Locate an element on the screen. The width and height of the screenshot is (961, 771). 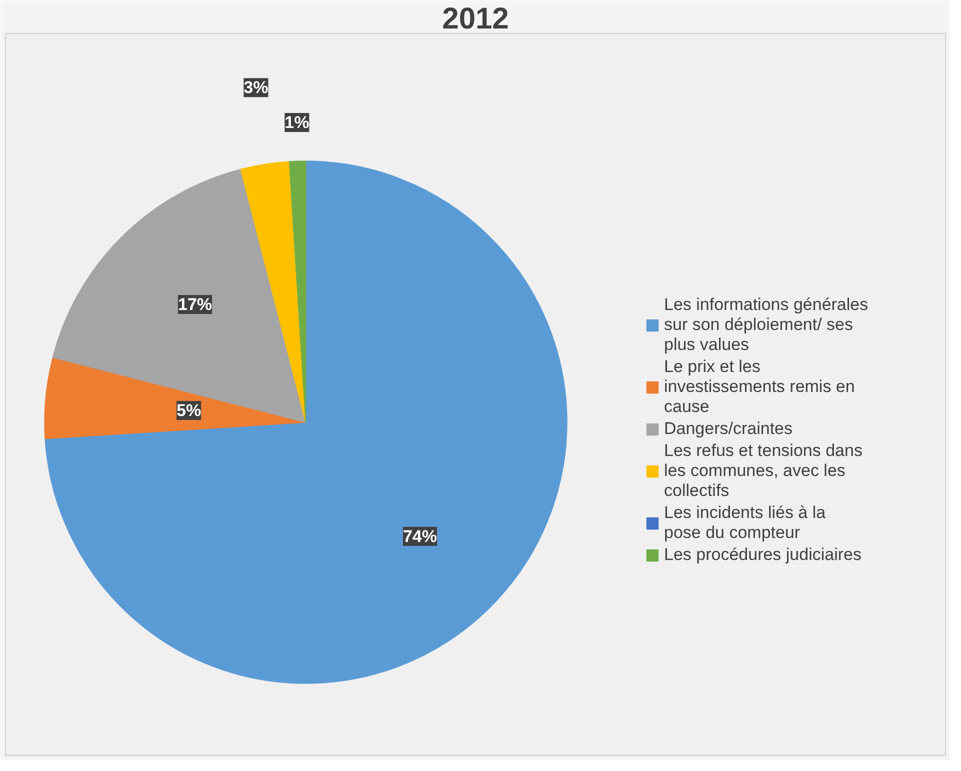
legend-label: Les incidents liés à la pose du compteur is located at coordinates (745, 523).